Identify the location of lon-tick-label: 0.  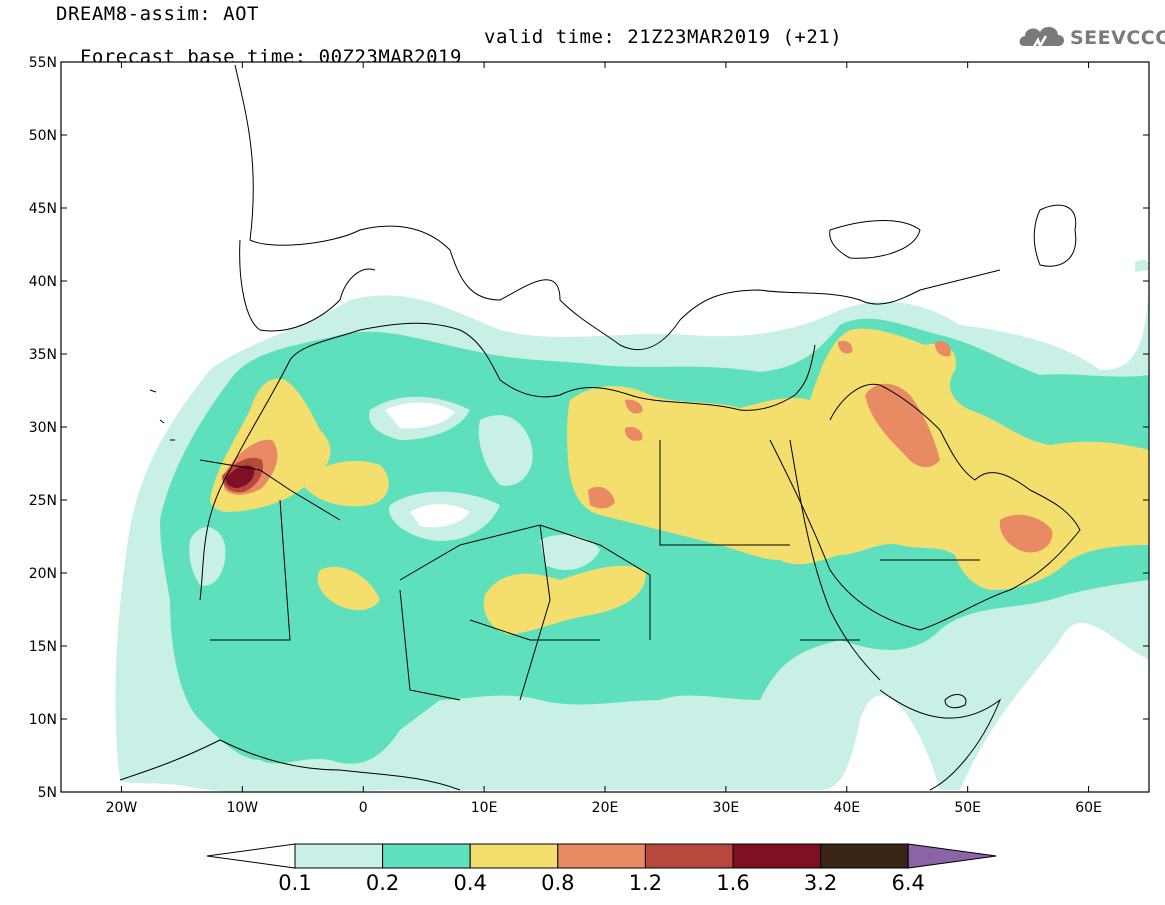
(363, 808).